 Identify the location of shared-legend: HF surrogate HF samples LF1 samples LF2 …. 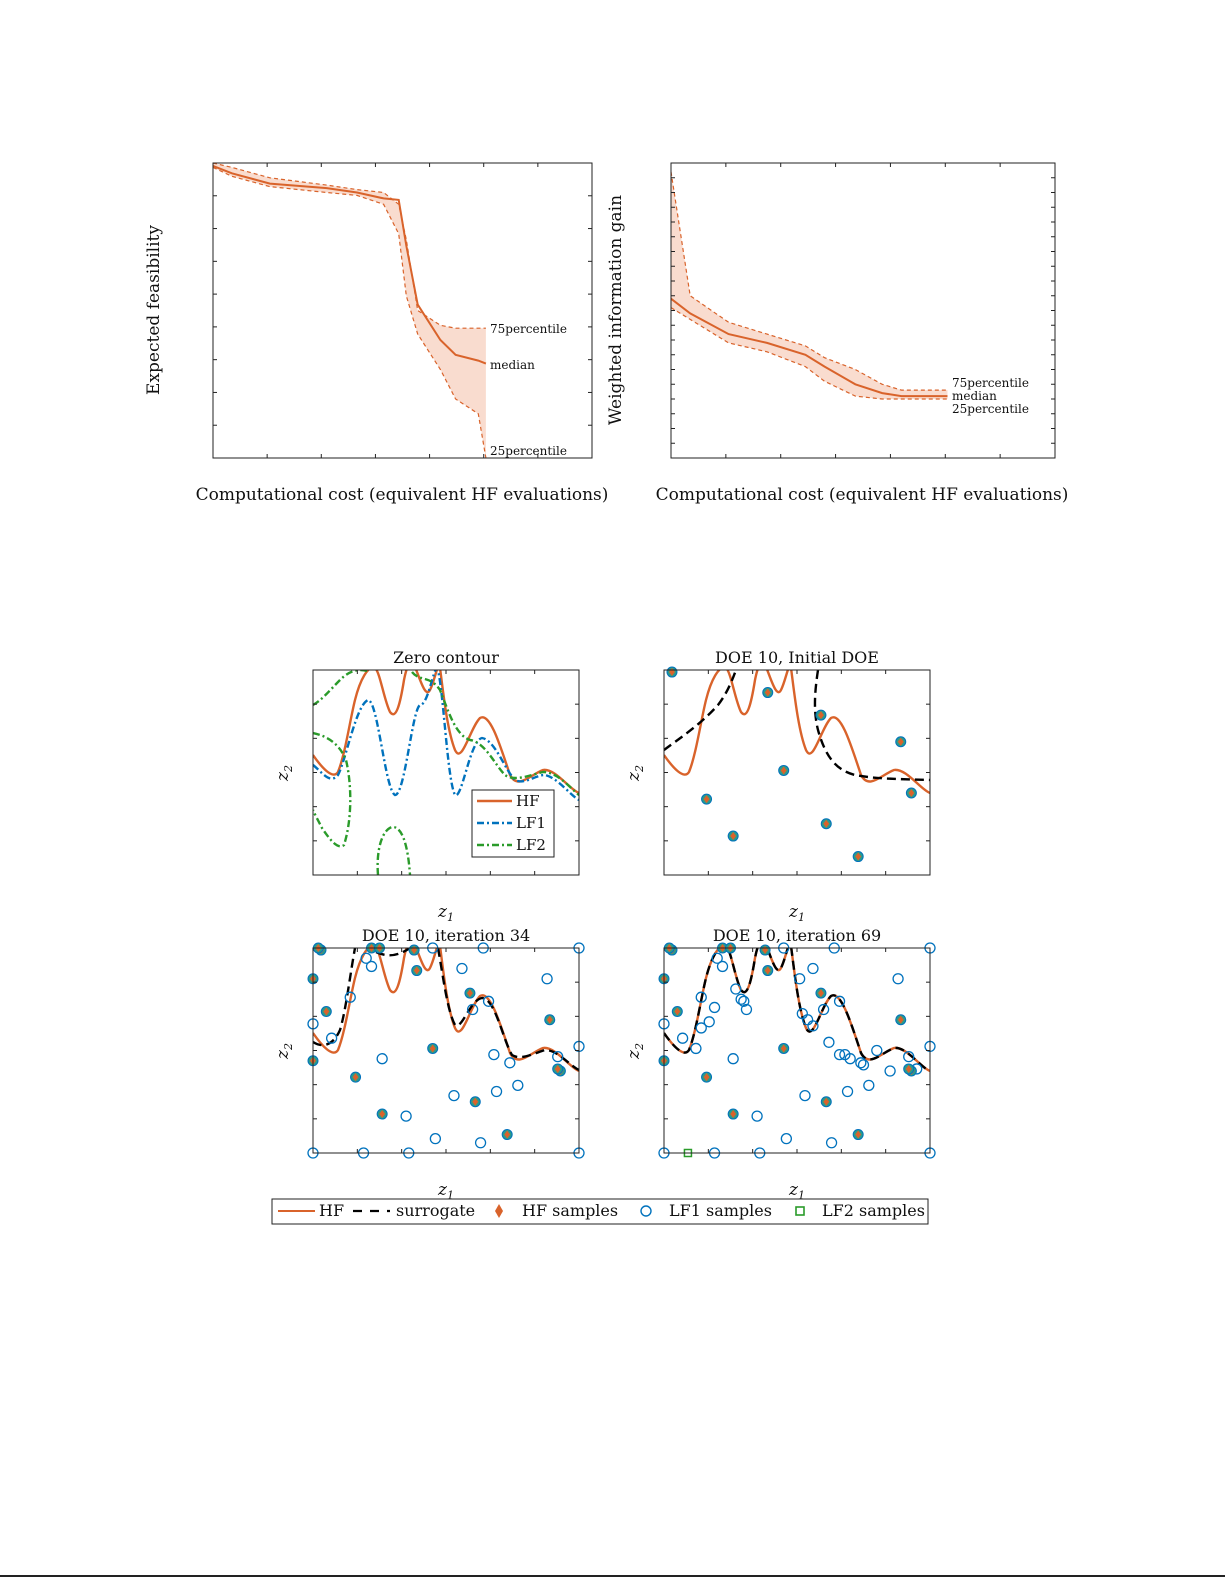
(600, 1211).